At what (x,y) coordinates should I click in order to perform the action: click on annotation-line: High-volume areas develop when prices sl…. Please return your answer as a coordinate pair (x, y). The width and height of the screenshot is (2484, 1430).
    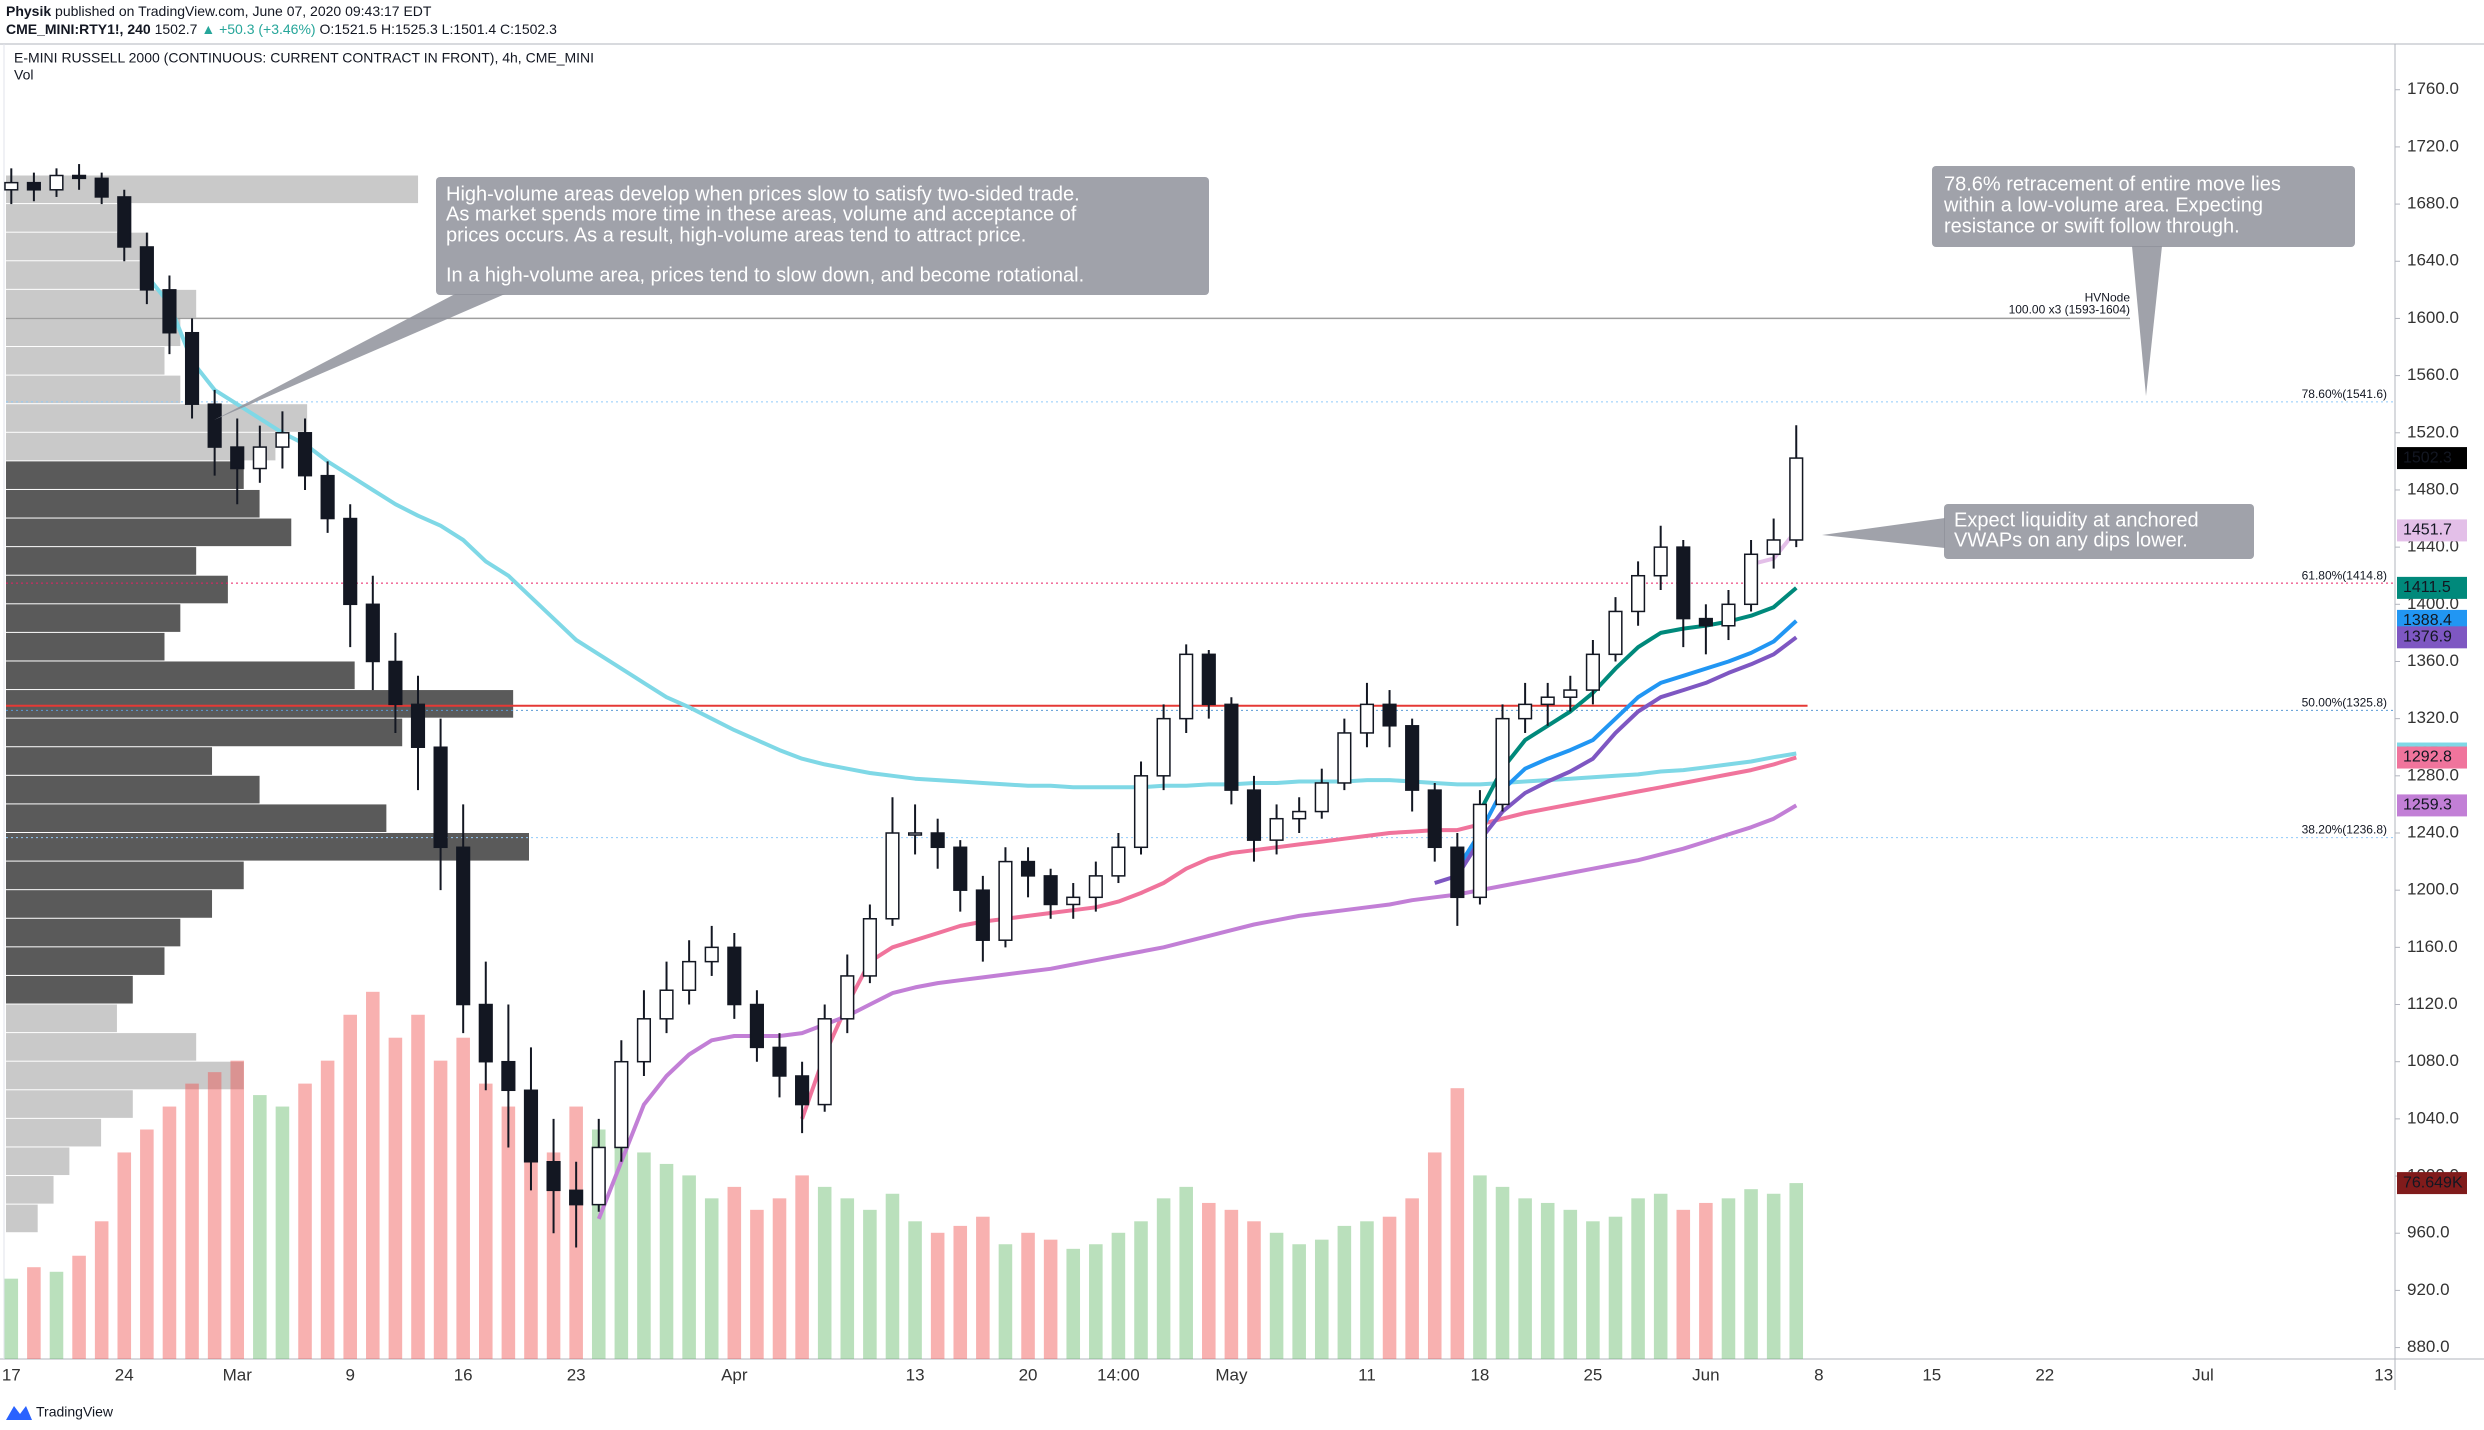
    Looking at the image, I should click on (763, 194).